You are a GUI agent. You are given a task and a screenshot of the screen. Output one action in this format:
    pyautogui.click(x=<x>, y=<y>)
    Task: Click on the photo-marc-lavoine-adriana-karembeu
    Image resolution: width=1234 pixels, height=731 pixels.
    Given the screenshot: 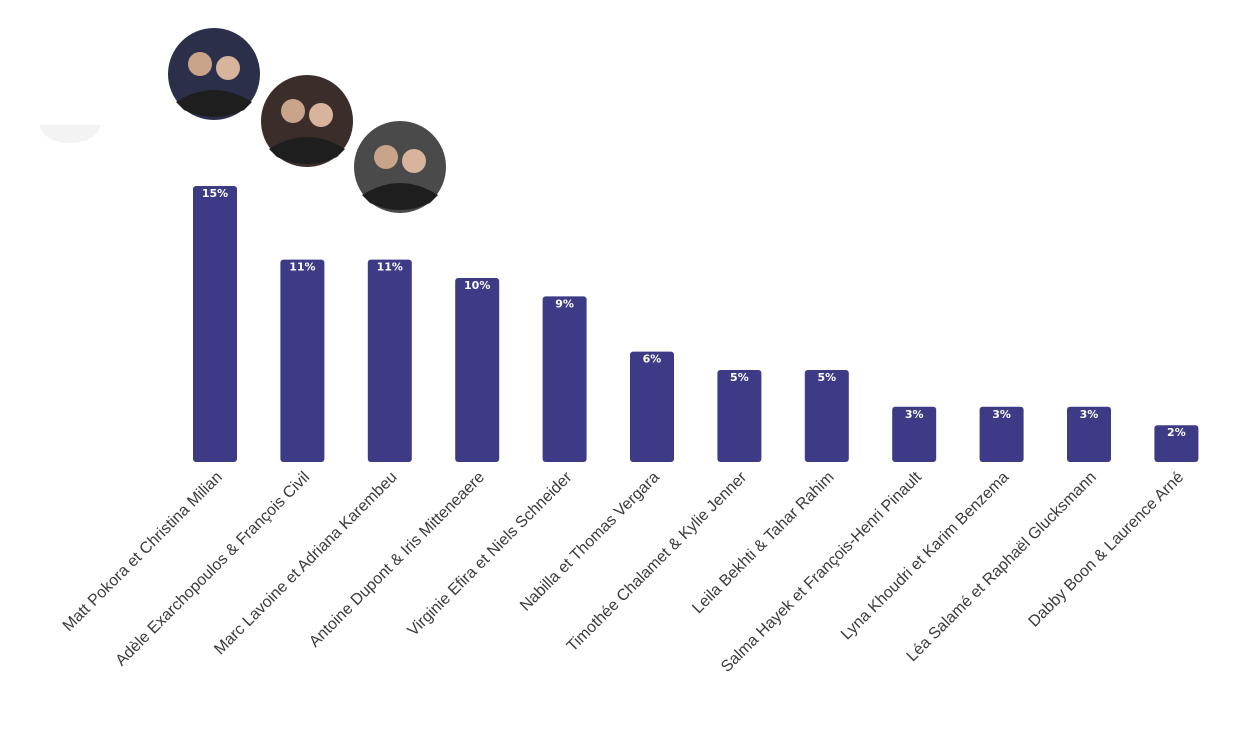 What is the action you would take?
    pyautogui.click(x=400, y=167)
    